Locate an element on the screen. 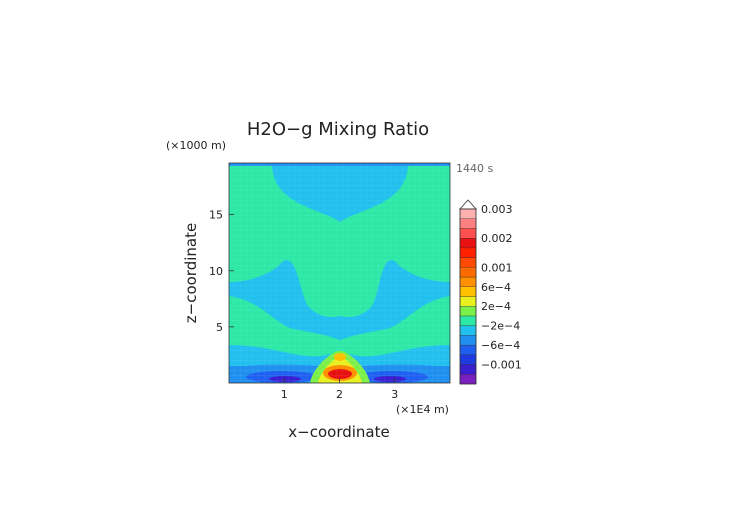 This screenshot has width=752, height=532. colorbar-frame is located at coordinates (468, 296).